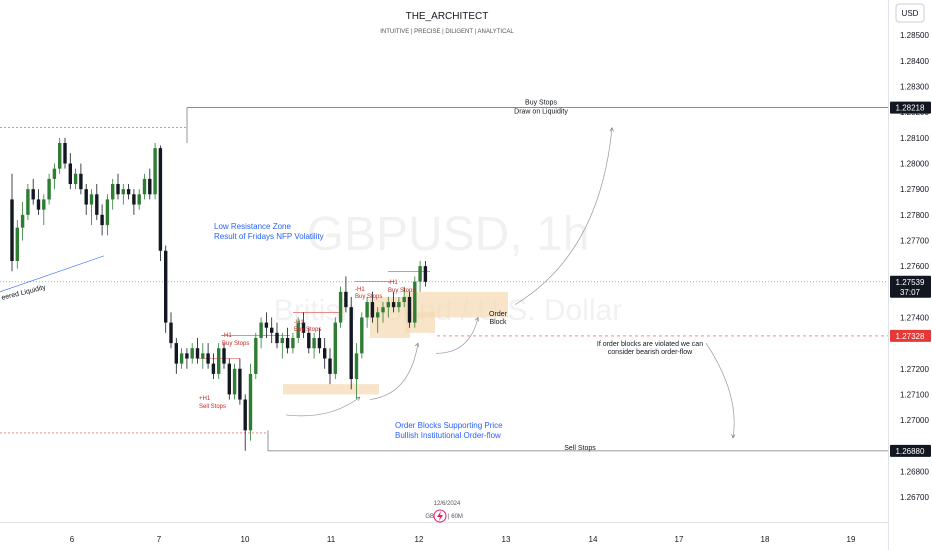  Describe the element at coordinates (420, 322) in the screenshot. I see `order-block-zone` at that location.